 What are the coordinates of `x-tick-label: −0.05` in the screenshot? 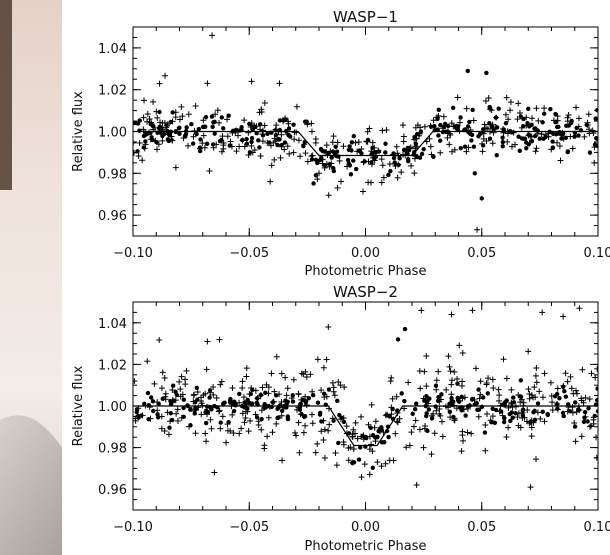 It's located at (249, 527).